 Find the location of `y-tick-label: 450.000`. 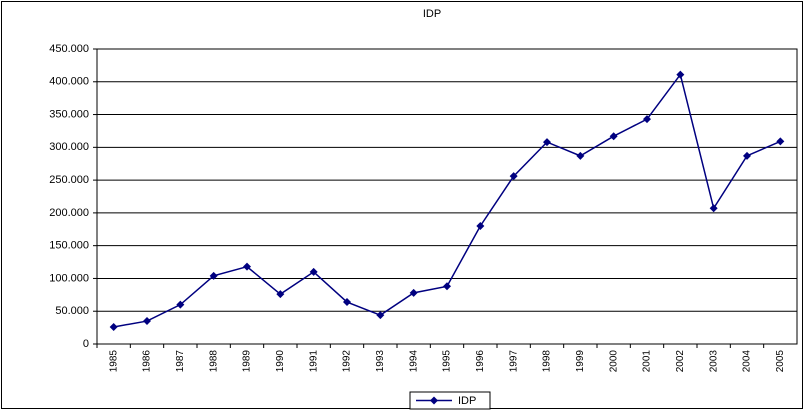

y-tick-label: 450.000 is located at coordinates (69, 49).